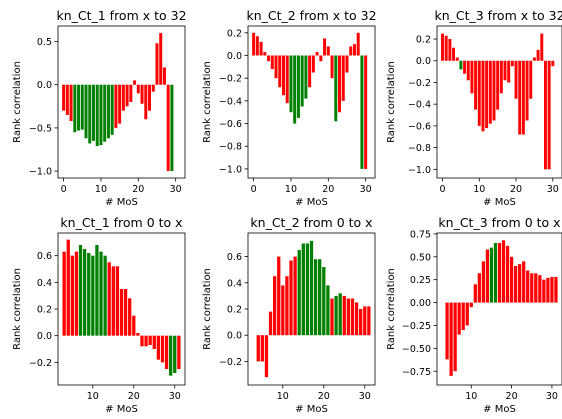 This screenshot has height=419, width=562. Describe the element at coordinates (230, 169) in the screenshot. I see `y-tick-label: −1.0` at that location.